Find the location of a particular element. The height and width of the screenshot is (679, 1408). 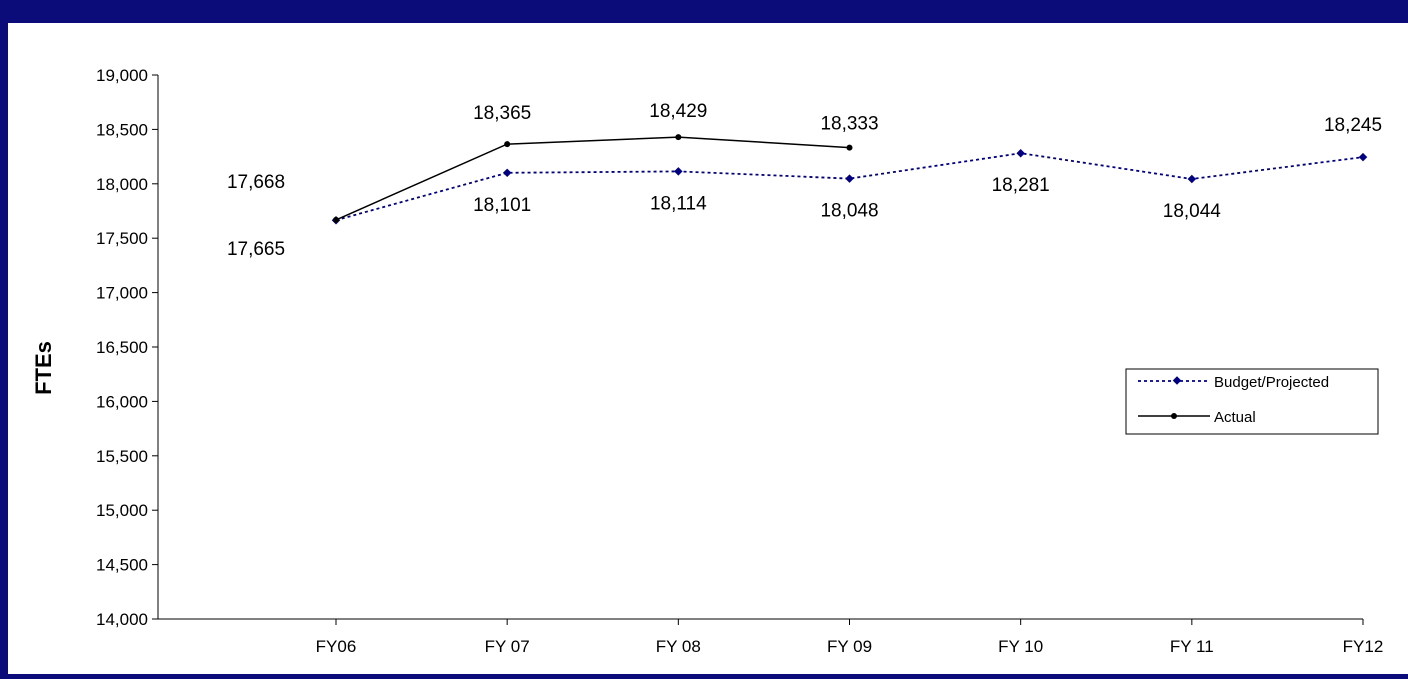

y-tick-label: 17,500 is located at coordinates (122, 238).